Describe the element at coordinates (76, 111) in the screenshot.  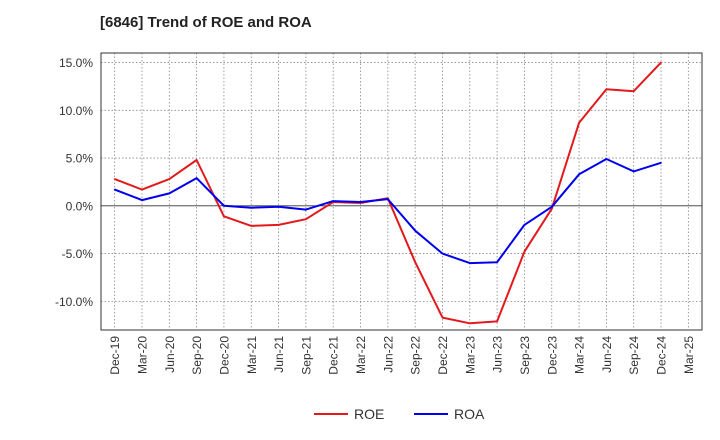
I see `y-tick-label: 10.0%` at that location.